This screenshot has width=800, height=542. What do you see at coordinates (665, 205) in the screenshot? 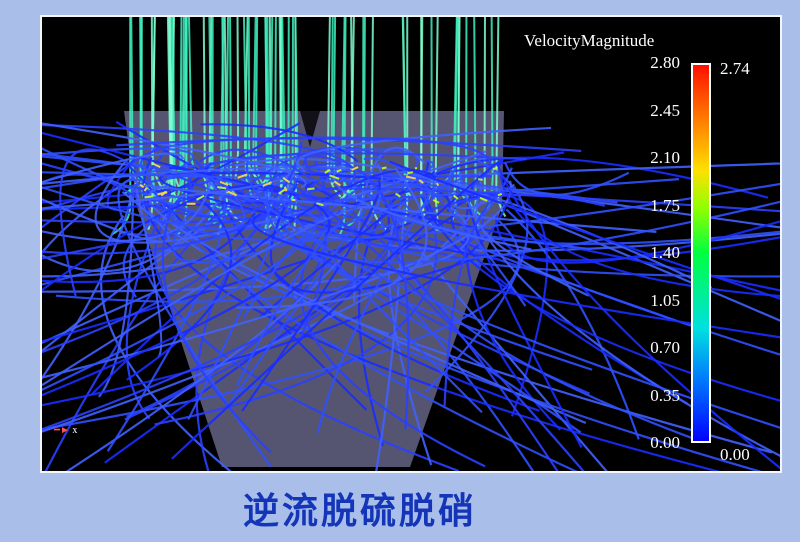
I see `colorbar-tick: 1.75` at bounding box center [665, 205].